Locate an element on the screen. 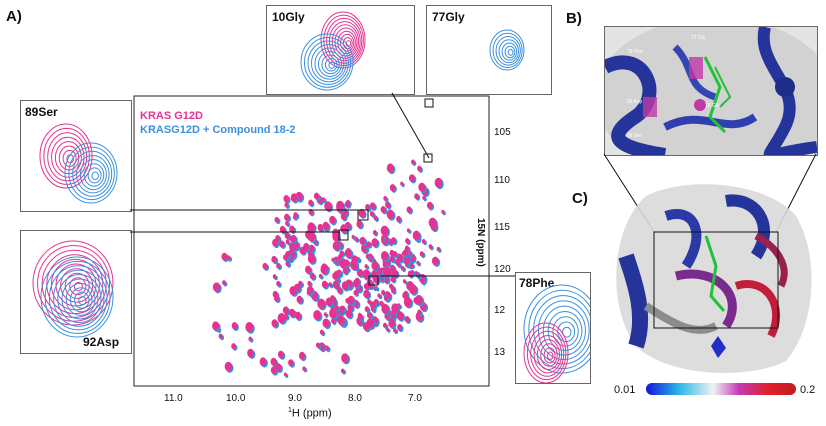  y-tick-130: 13 is located at coordinates (500, 352).